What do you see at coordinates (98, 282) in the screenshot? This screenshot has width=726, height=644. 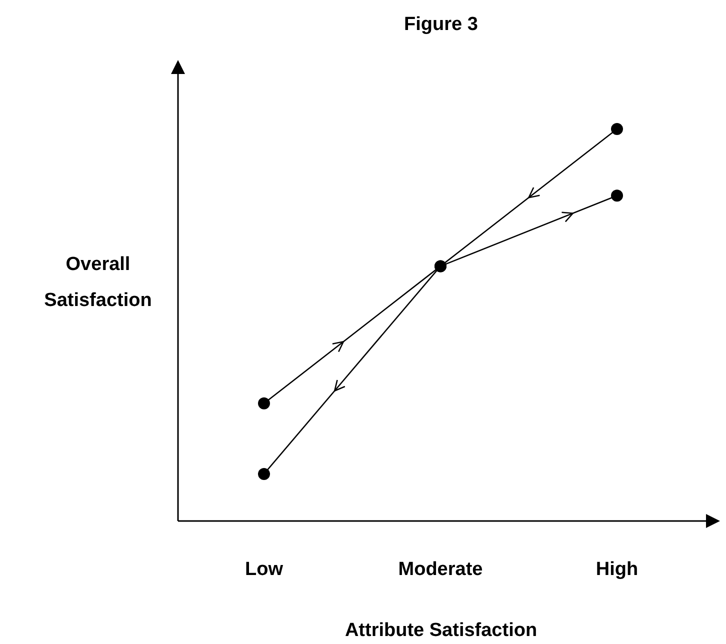 I see `y-axis-title: Overall Satisfaction` at bounding box center [98, 282].